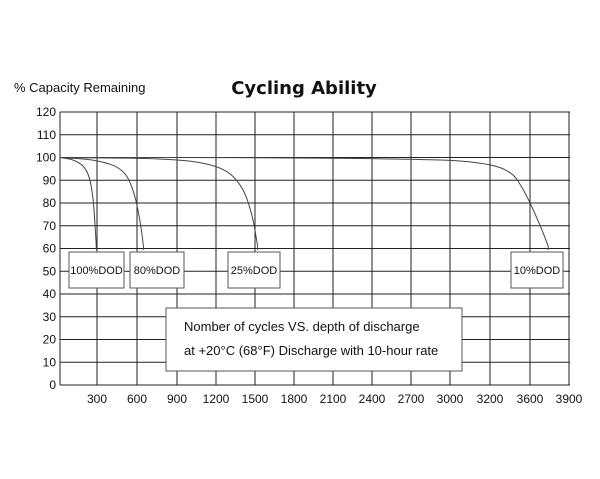  I want to click on x-tick-label-600: 600, so click(137, 399).